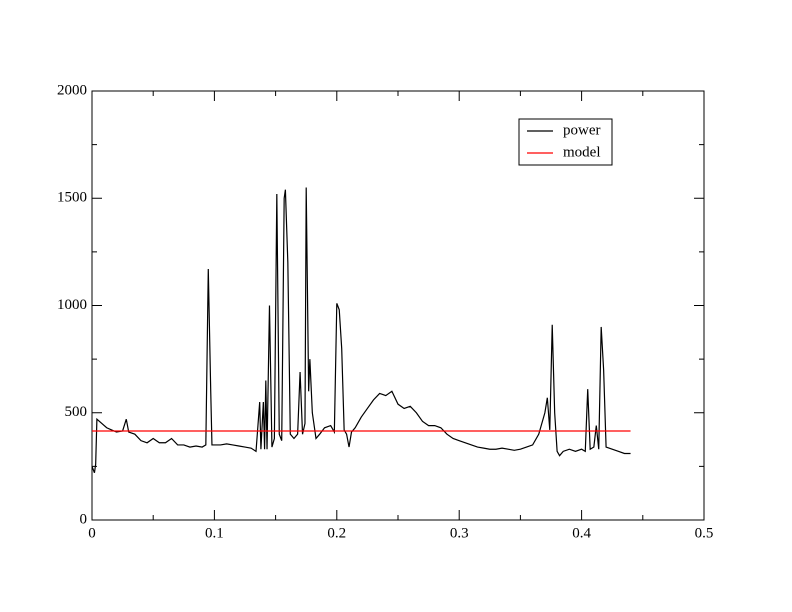  Describe the element at coordinates (92, 533) in the screenshot. I see `x-tick-label: 0` at that location.